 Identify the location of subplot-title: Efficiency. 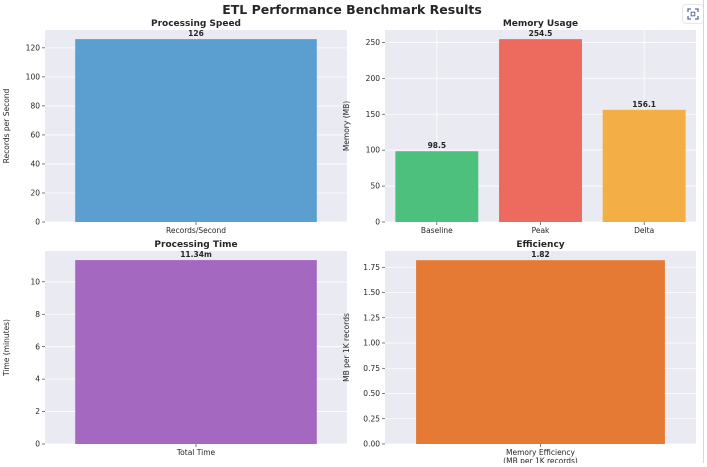
(540, 245).